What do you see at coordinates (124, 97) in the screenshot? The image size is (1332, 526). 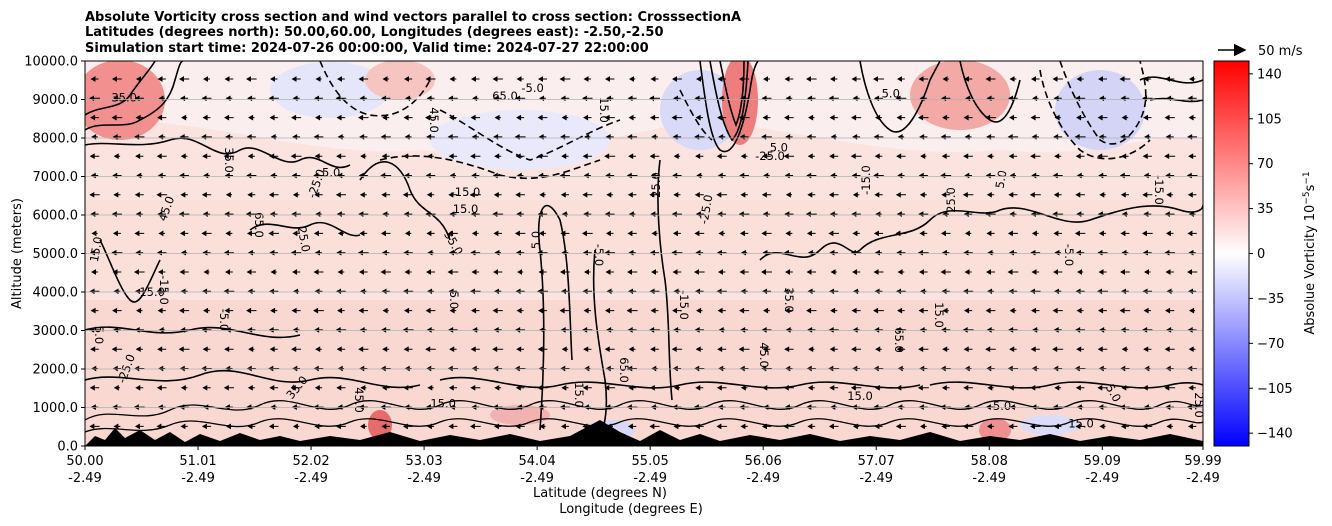 I see `contour-label: 35.0` at bounding box center [124, 97].